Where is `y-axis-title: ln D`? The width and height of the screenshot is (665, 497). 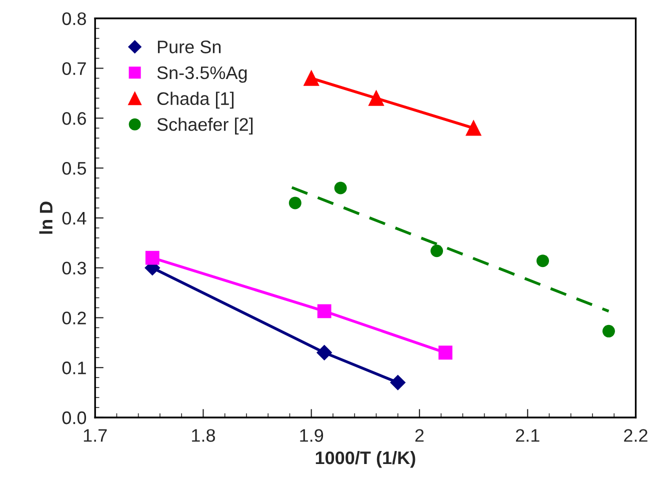 y-axis-title: ln D is located at coordinates (45, 218).